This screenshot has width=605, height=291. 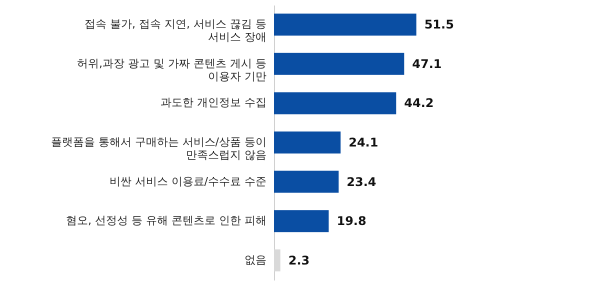 I want to click on data-label: 44.2, so click(x=419, y=103).